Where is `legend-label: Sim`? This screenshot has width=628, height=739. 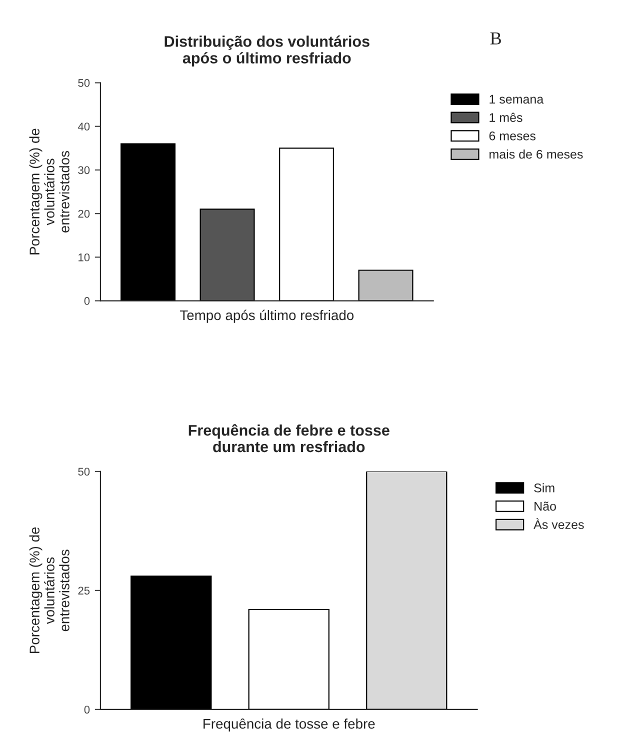
legend-label: Sim is located at coordinates (544, 487).